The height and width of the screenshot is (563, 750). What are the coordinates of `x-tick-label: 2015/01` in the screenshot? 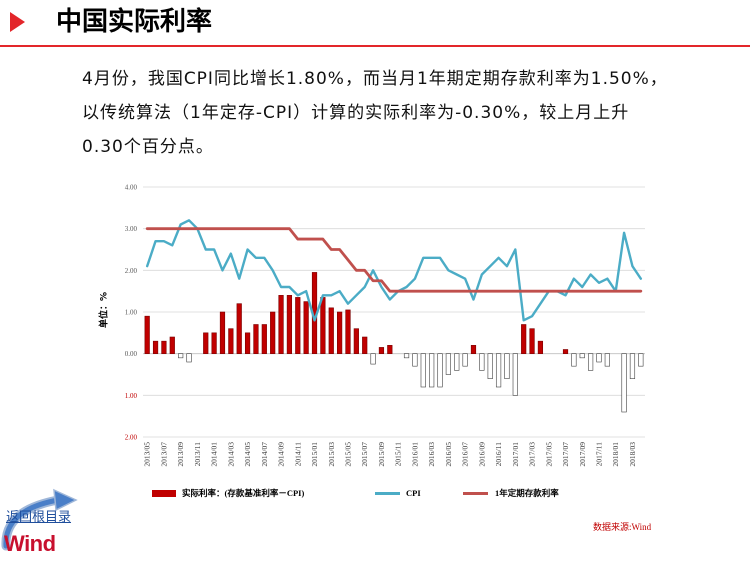 It's located at (314, 454).